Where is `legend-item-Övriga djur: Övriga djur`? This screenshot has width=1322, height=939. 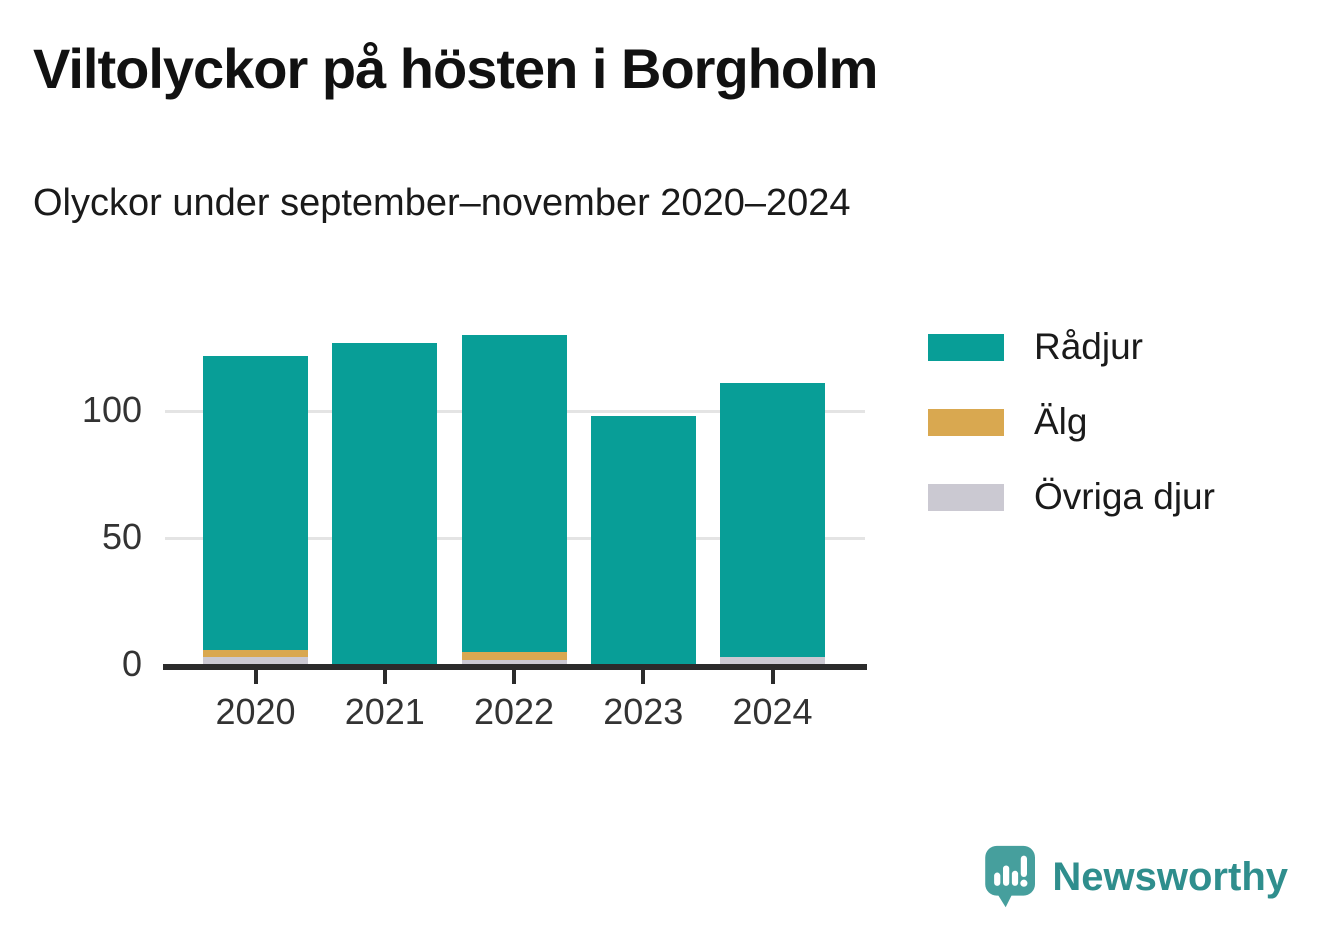
legend-item-Övriga djur: Övriga djur is located at coordinates (1071, 497).